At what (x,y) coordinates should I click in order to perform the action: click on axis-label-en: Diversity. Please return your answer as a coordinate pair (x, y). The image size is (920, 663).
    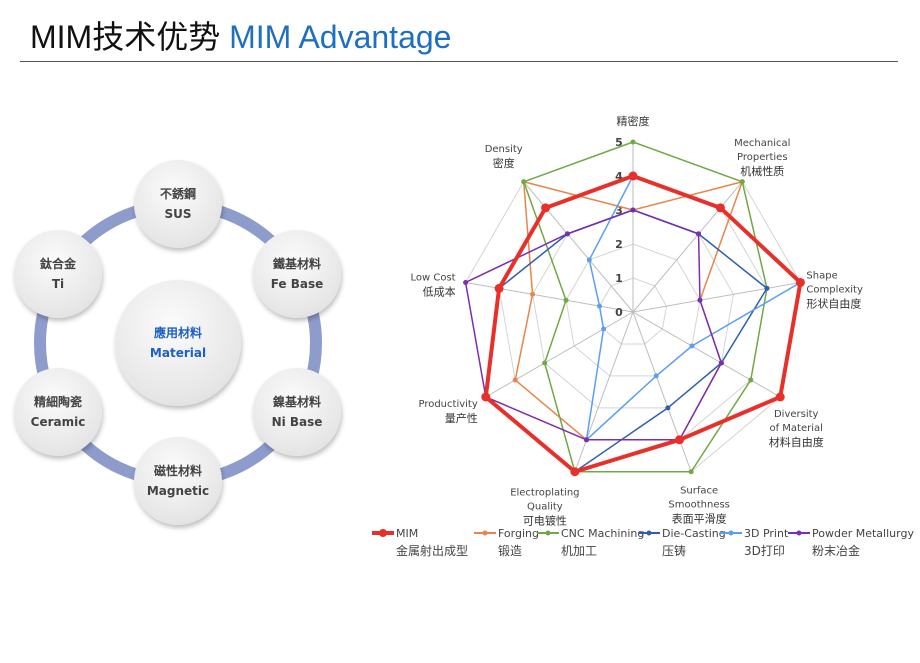
    Looking at the image, I should click on (796, 414).